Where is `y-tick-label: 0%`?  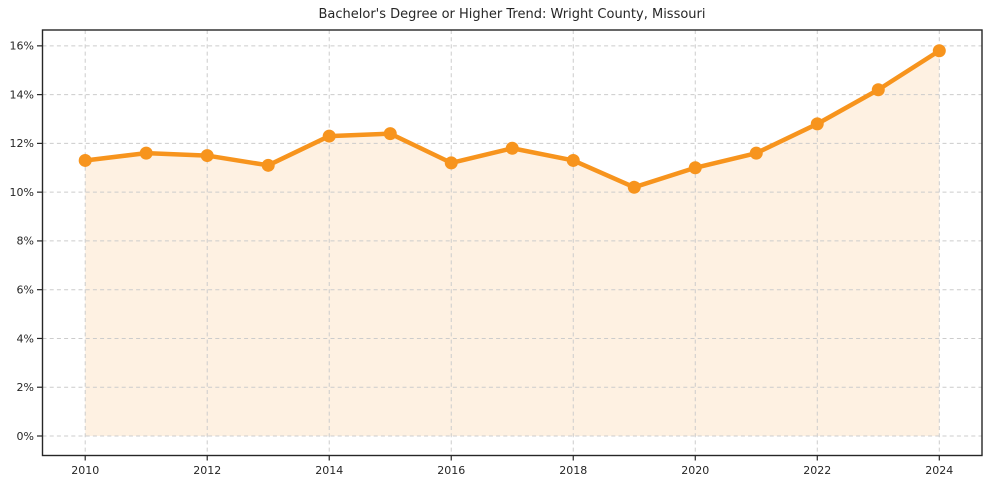 y-tick-label: 0% is located at coordinates (25, 436).